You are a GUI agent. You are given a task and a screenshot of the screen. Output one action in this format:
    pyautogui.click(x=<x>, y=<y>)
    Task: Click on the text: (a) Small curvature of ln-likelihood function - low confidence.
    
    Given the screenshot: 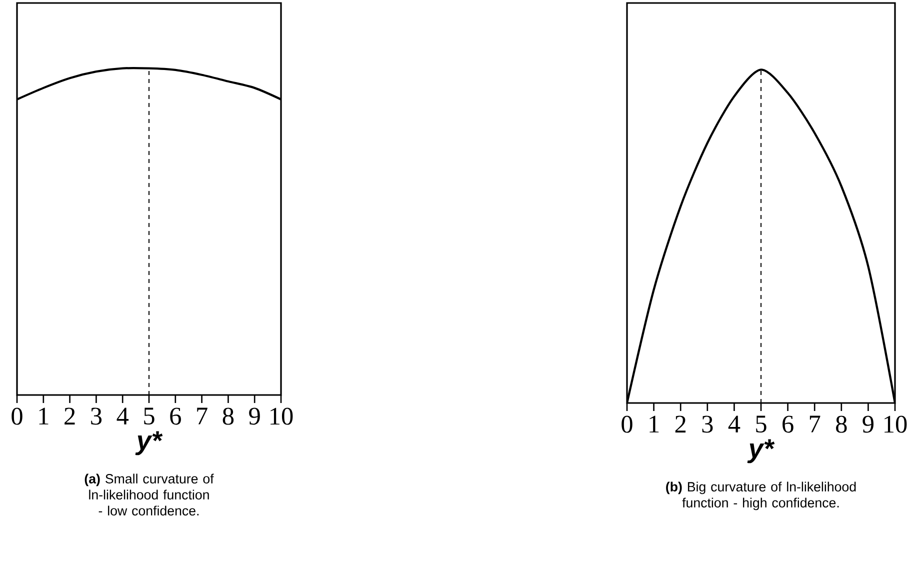 What is the action you would take?
    pyautogui.click(x=149, y=495)
    